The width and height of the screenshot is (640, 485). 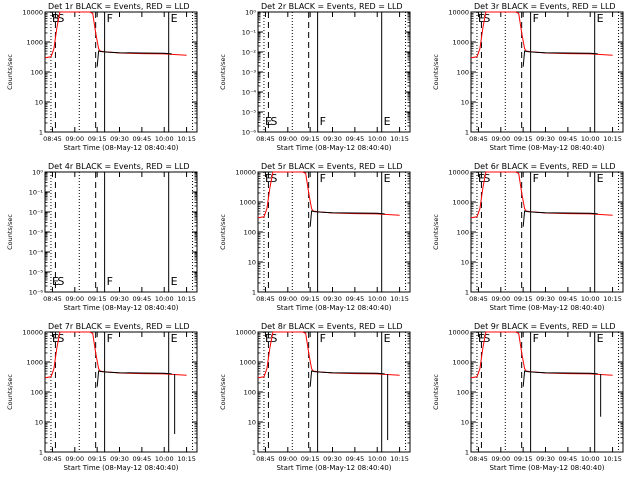 I want to click on panel-title: Det 3r BLACK = Events, RED = LLD, so click(x=545, y=6).